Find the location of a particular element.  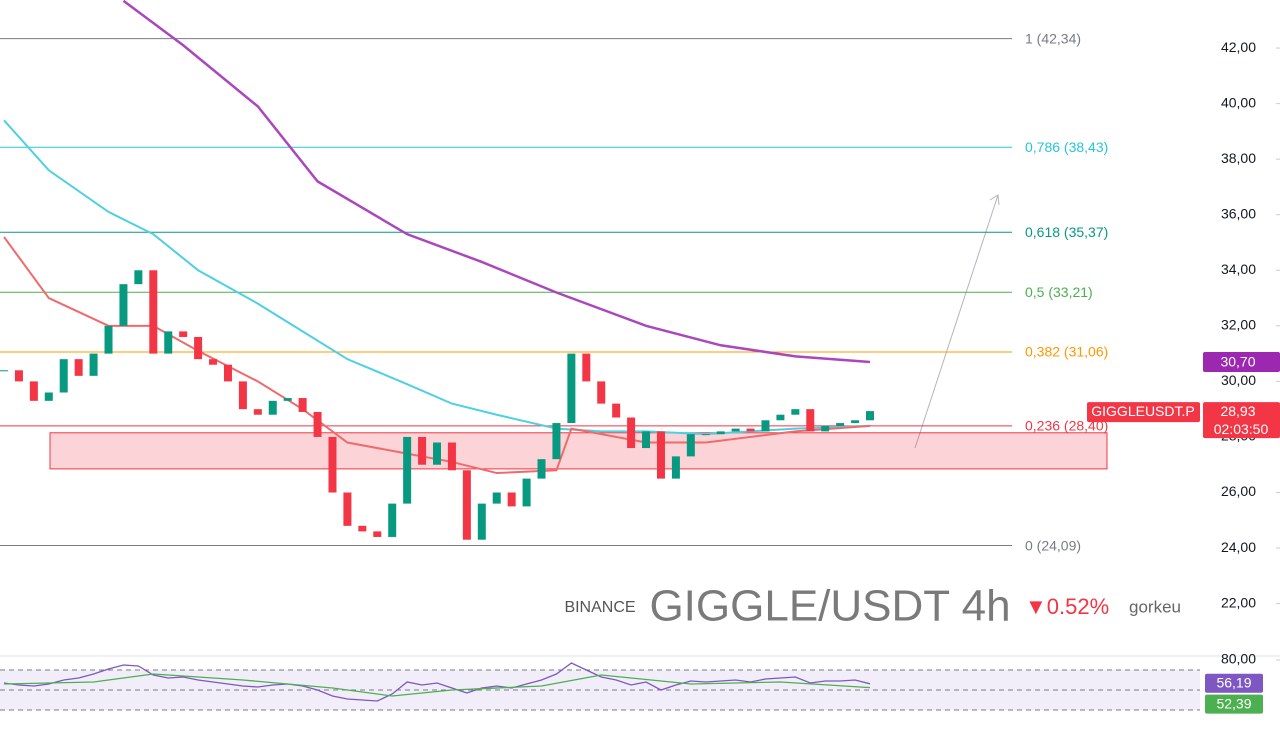

fib-label: 0,618 (35,37) is located at coordinates (1066, 232).